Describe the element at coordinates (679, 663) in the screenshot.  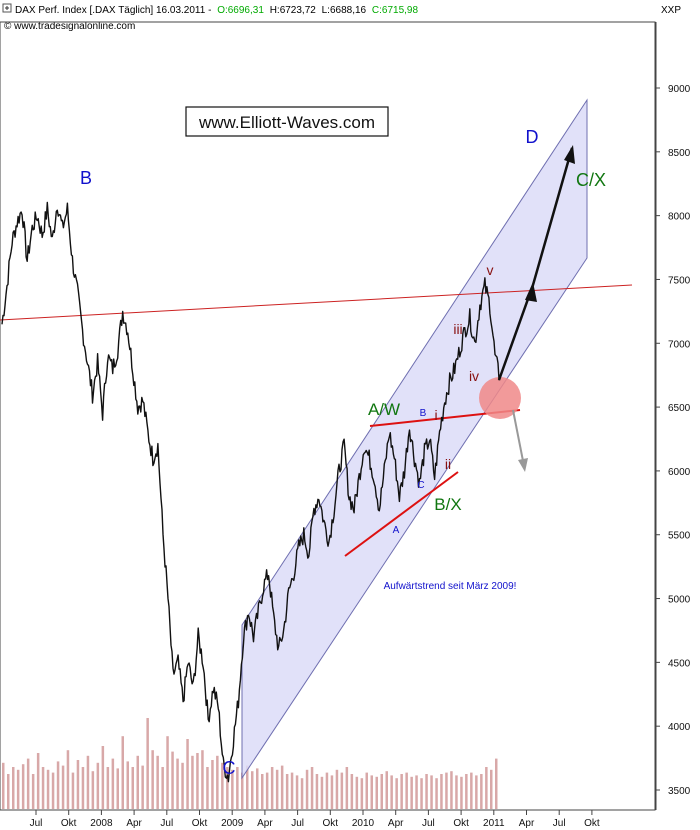
I see `y-tick-label: 4500` at that location.